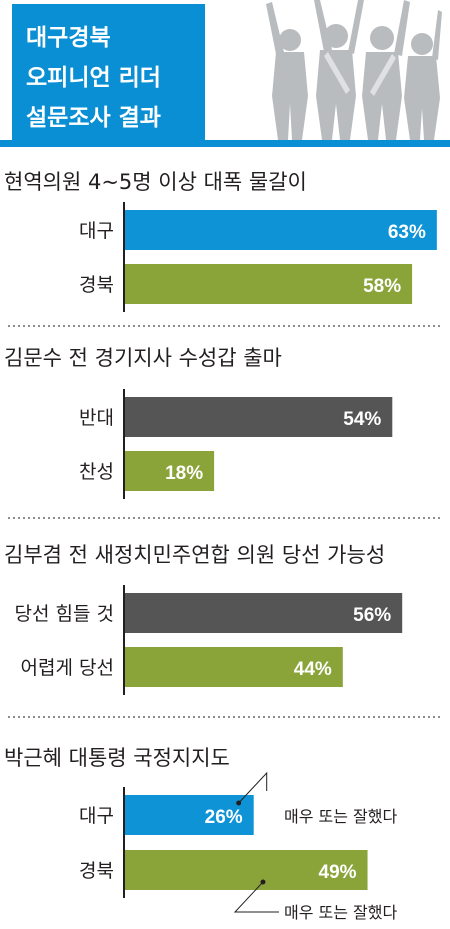 This screenshot has width=450, height=929. What do you see at coordinates (338, 872) in the screenshot?
I see `value-label: 49%` at bounding box center [338, 872].